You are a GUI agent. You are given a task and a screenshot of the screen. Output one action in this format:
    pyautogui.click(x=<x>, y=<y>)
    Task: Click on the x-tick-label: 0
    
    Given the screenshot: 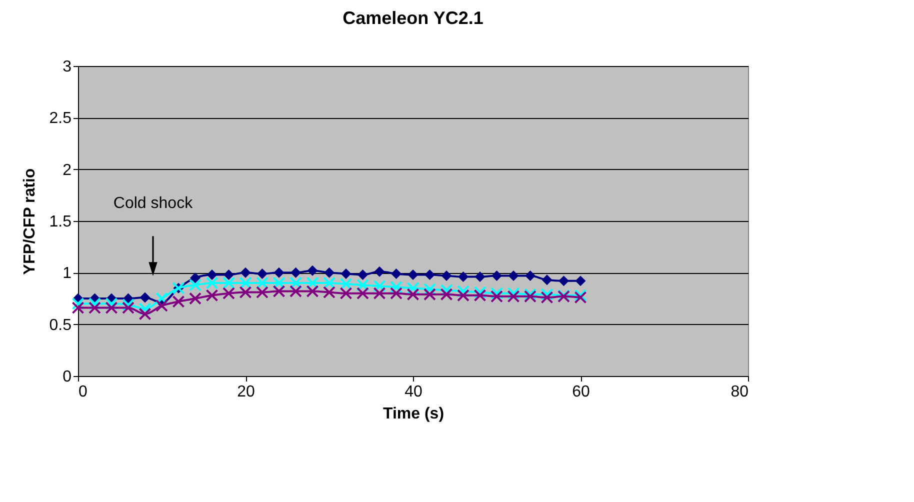 What is the action you would take?
    pyautogui.click(x=83, y=392)
    